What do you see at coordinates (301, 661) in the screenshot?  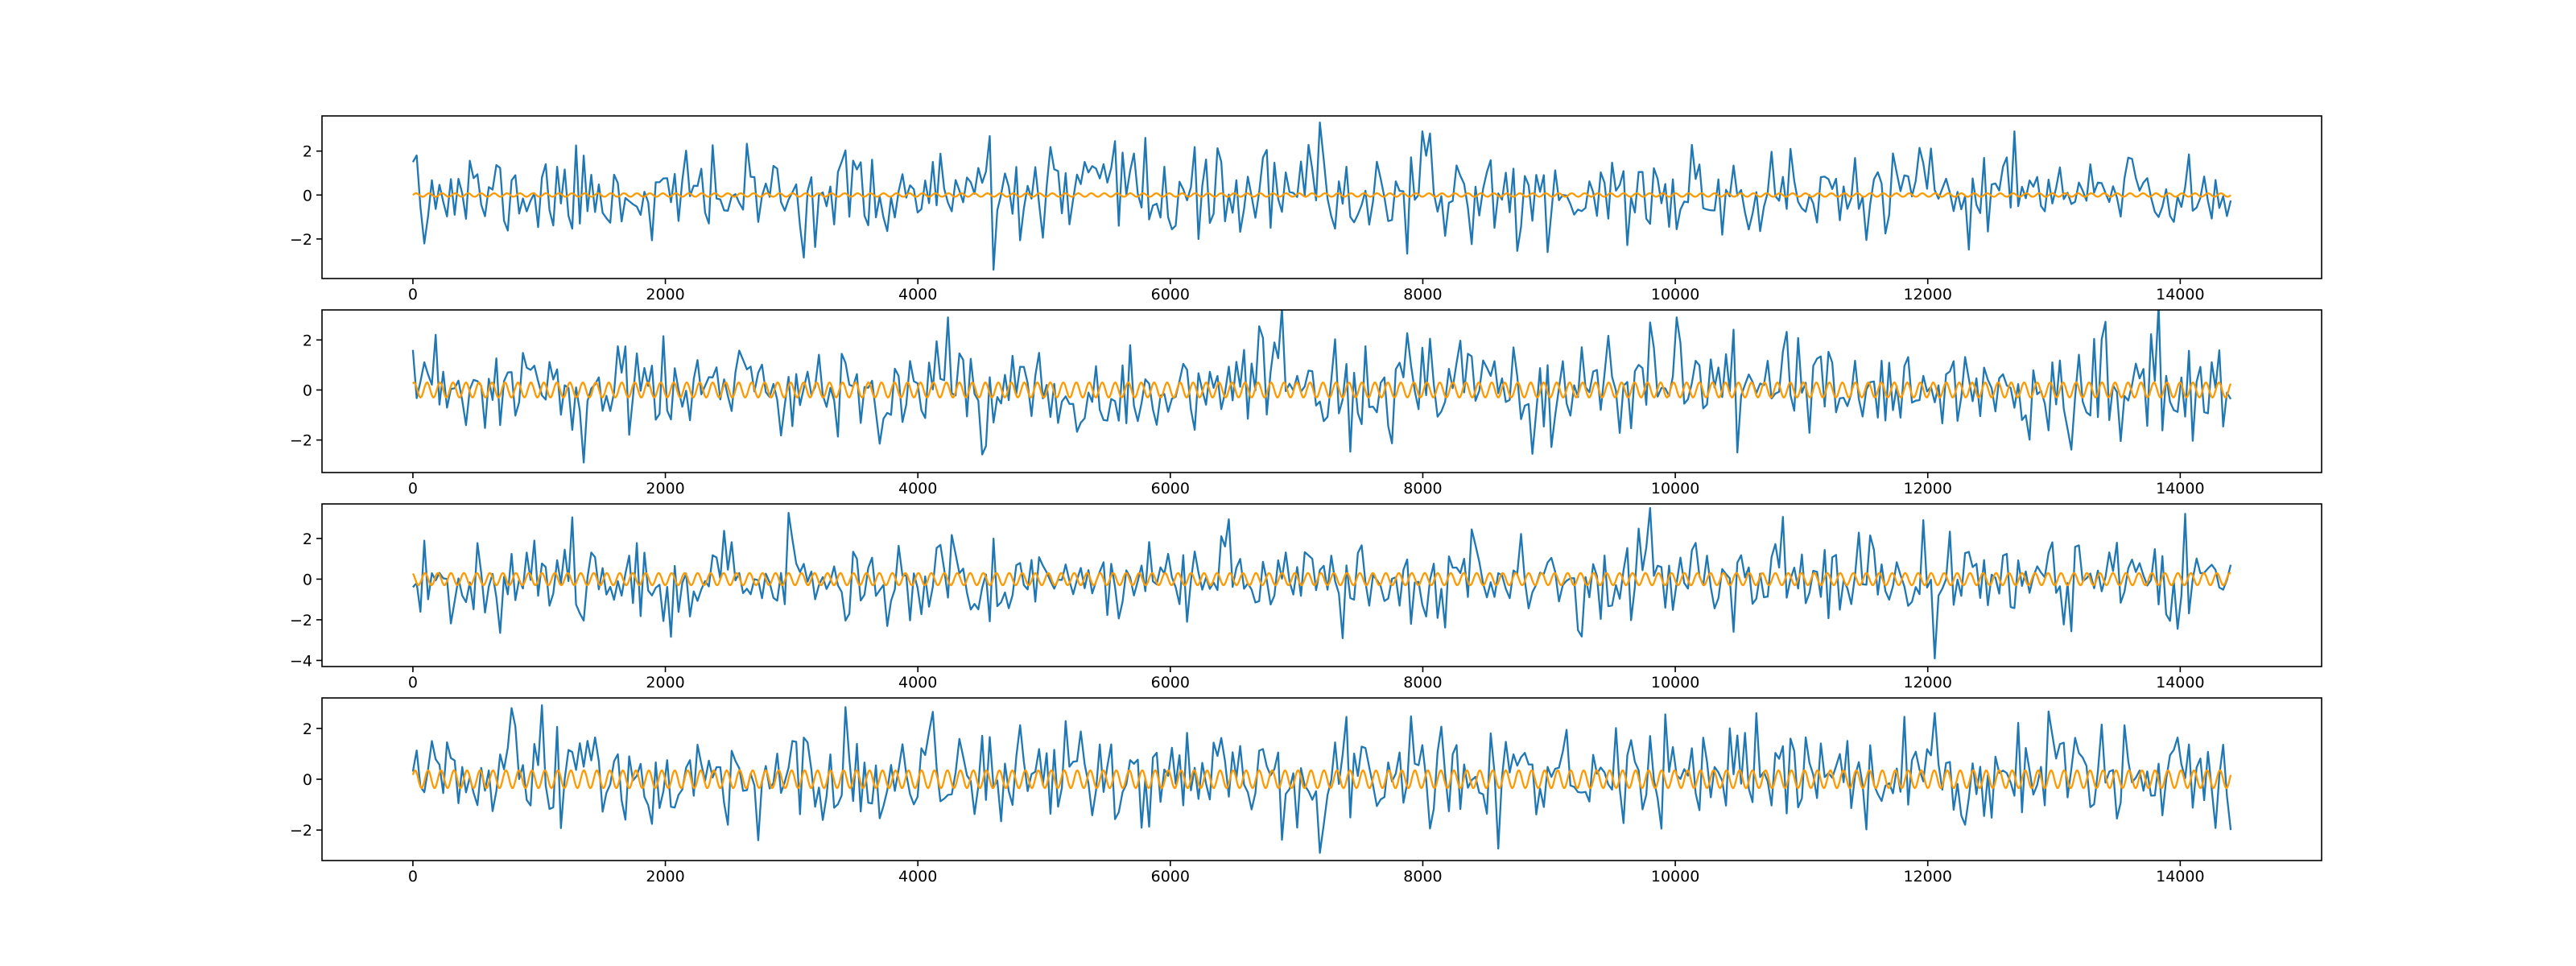 I see `y-tick-label: −4` at bounding box center [301, 661].